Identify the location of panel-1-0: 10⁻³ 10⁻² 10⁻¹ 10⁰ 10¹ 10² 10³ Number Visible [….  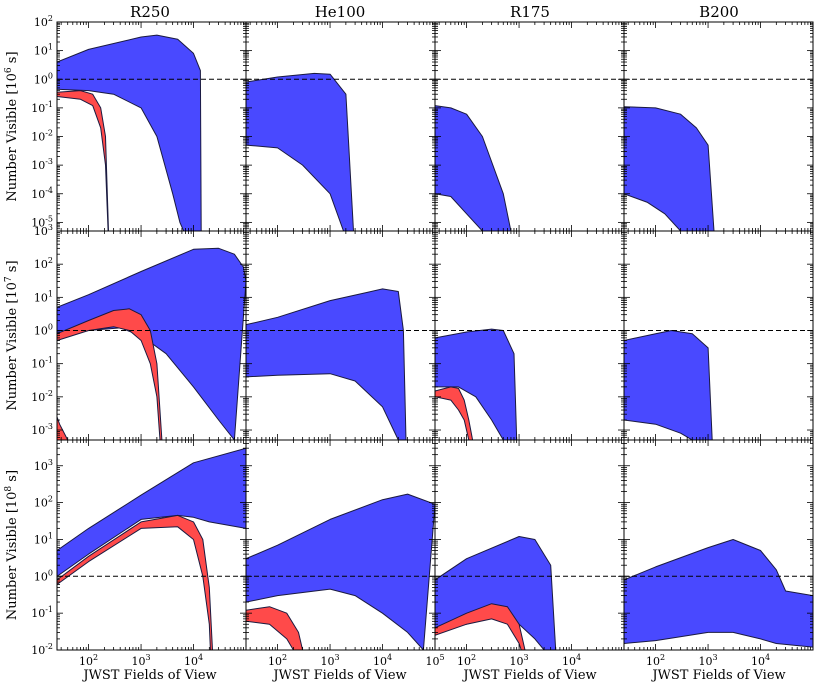
(125, 332).